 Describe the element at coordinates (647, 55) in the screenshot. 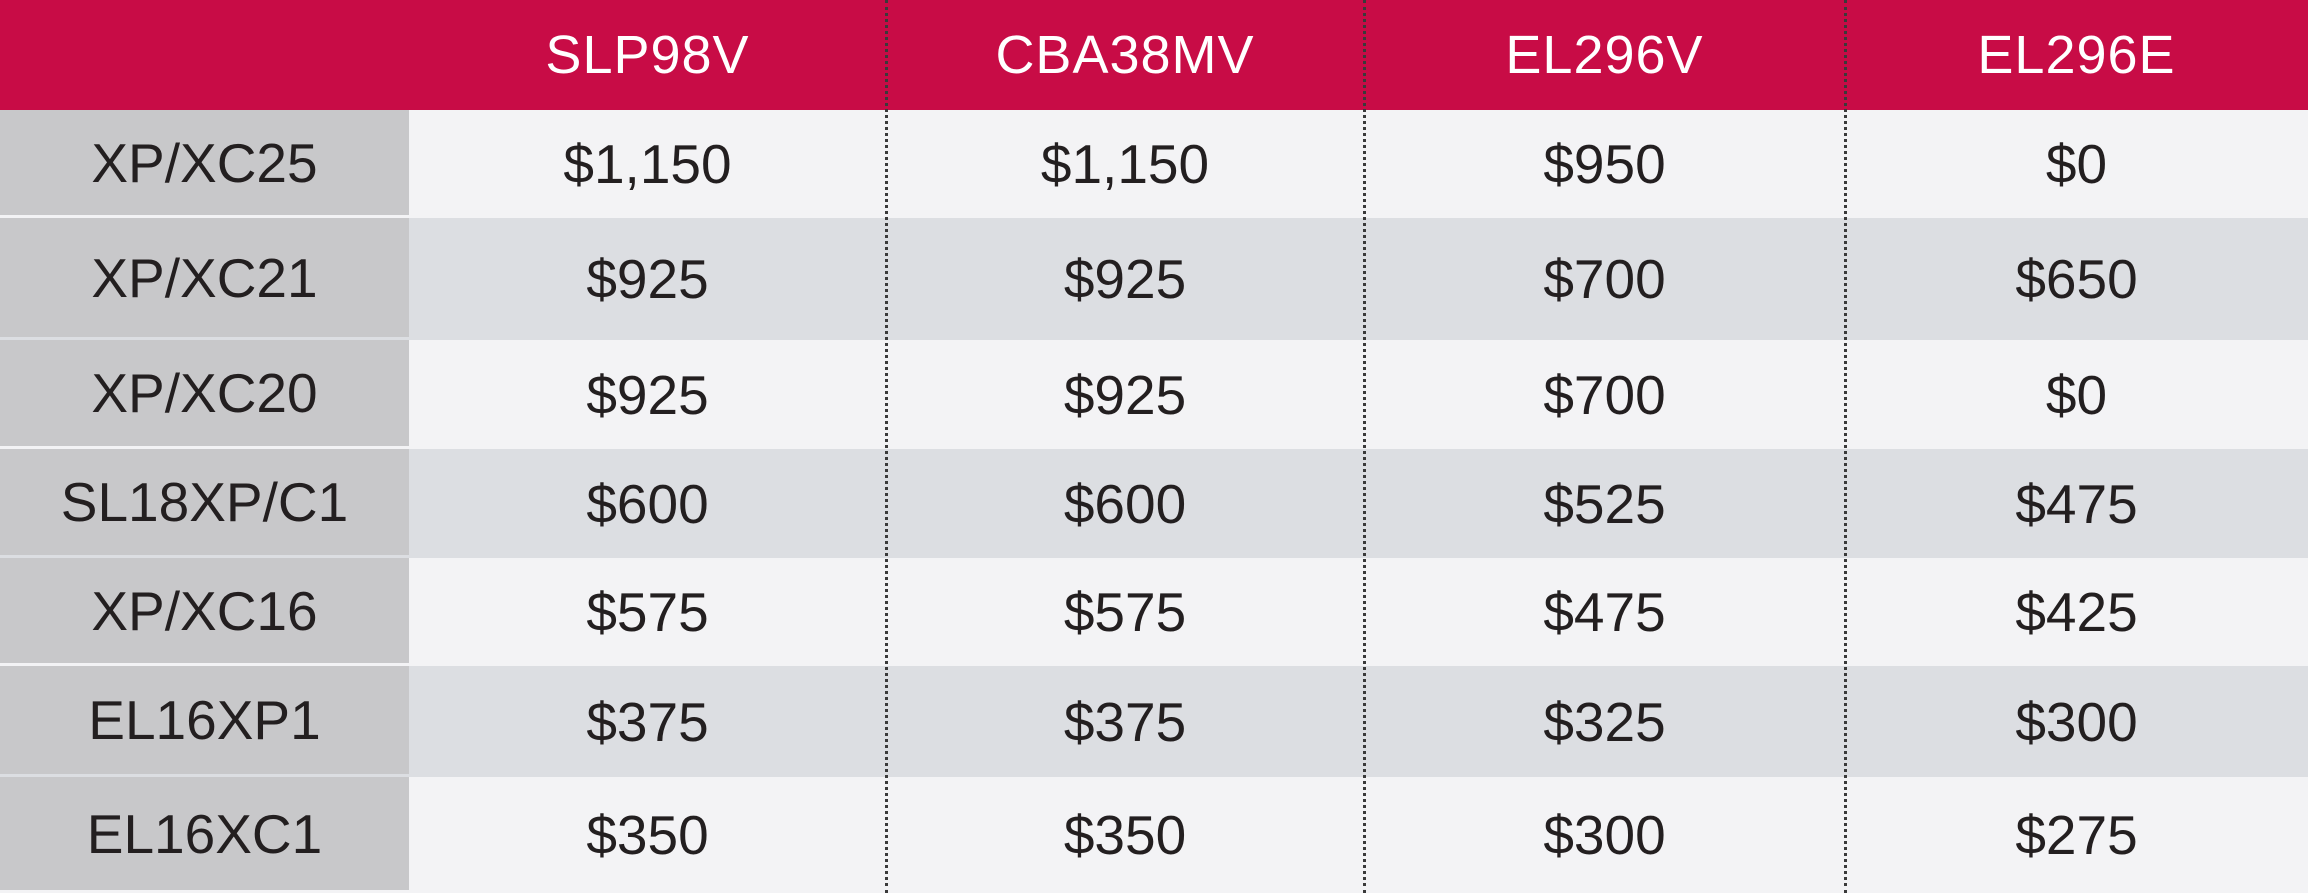

I see `column-header: SLP98V` at that location.